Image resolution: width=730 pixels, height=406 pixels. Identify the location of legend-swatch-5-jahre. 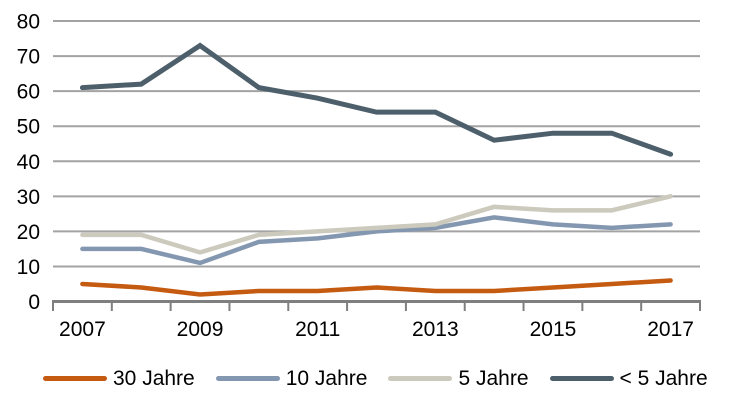
(420, 378).